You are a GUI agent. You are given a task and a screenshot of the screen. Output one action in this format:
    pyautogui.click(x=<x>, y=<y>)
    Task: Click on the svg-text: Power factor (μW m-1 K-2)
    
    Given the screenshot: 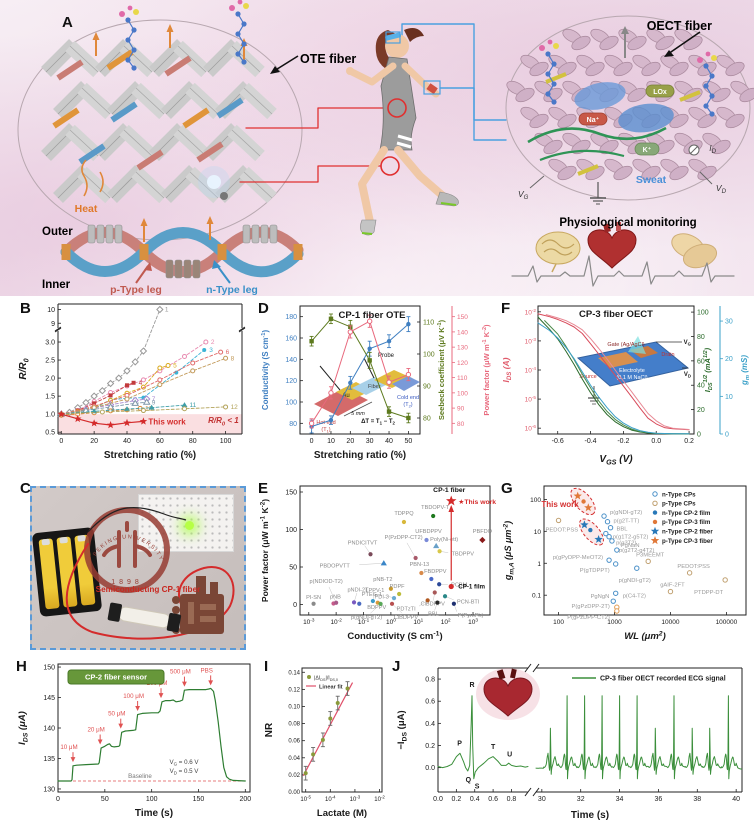 What is the action you would take?
    pyautogui.click(x=265, y=550)
    